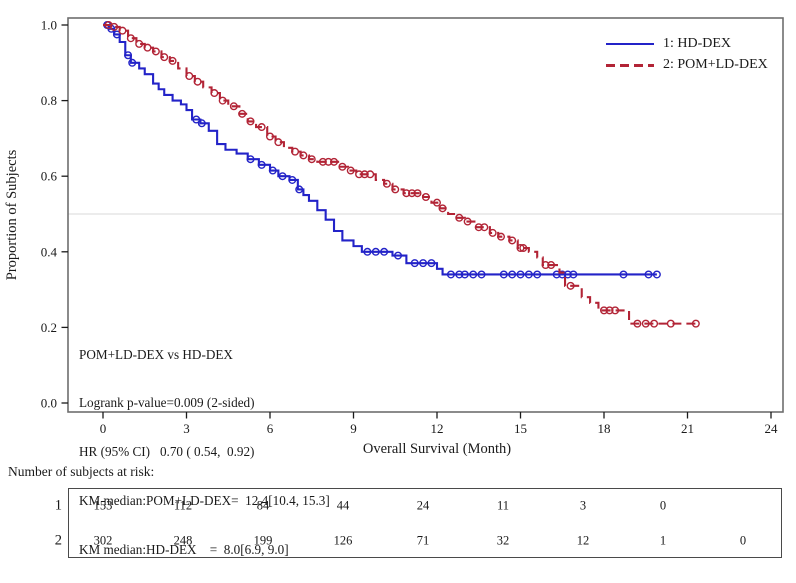 The image size is (796, 583). I want to click on legend-item-hd-dex: 1: HD-DEX, so click(687, 44).